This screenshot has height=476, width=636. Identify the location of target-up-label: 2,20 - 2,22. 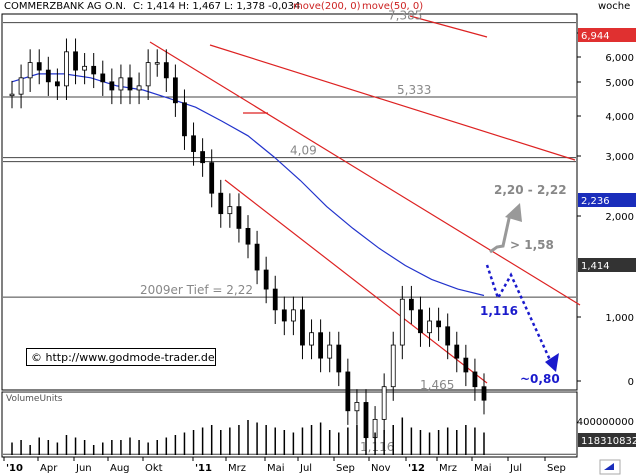
(530, 190).